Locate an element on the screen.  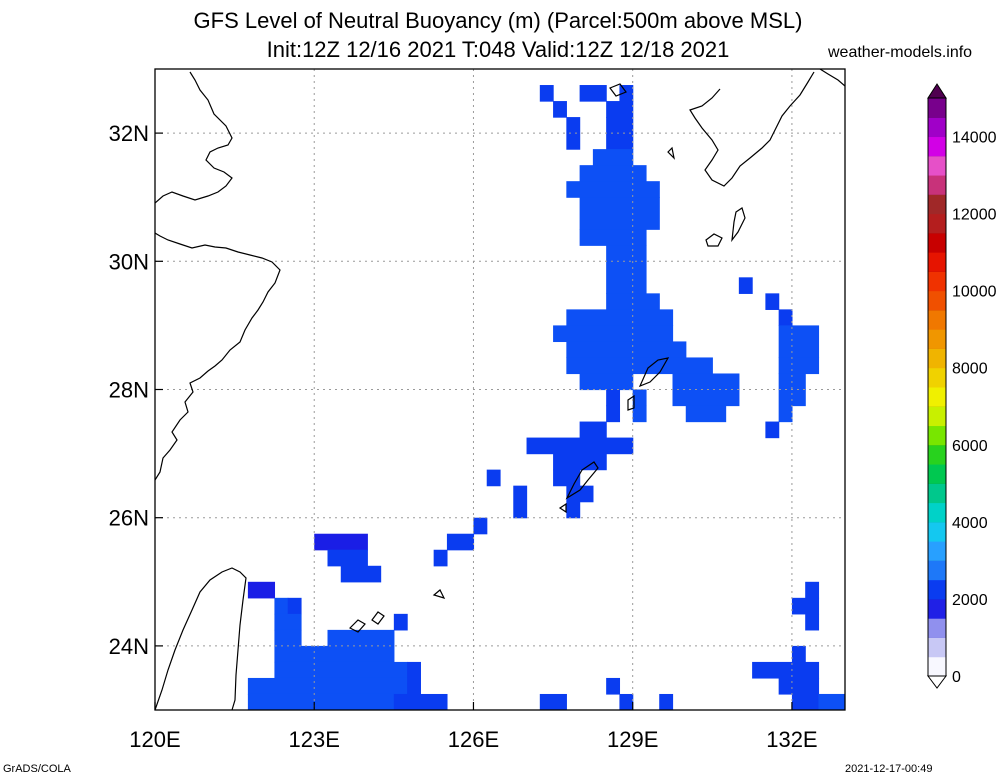
y-tick-label: 30N is located at coordinates (129, 261).